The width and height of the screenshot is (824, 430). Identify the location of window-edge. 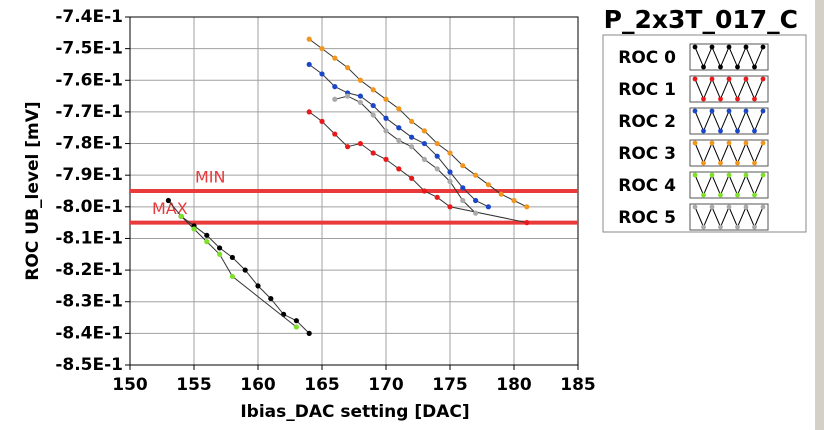
(819, 215).